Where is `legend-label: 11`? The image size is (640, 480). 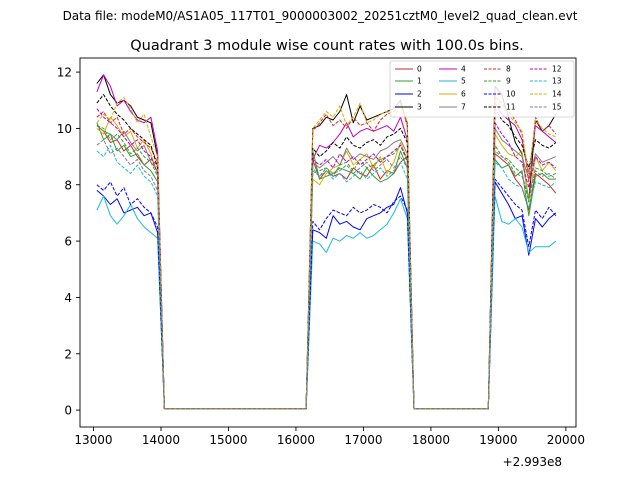 legend-label: 11 is located at coordinates (511, 107).